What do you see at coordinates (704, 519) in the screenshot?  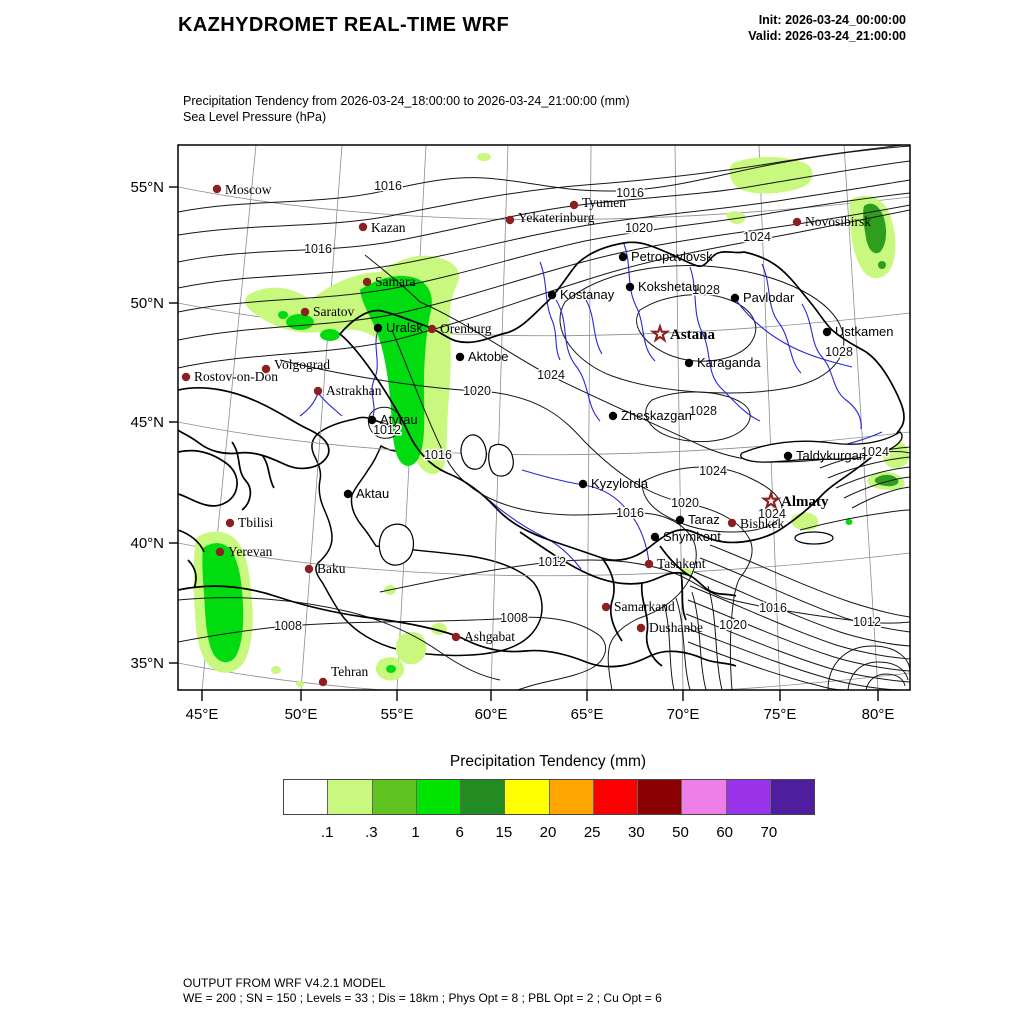 I see `city-label: Taraz` at bounding box center [704, 519].